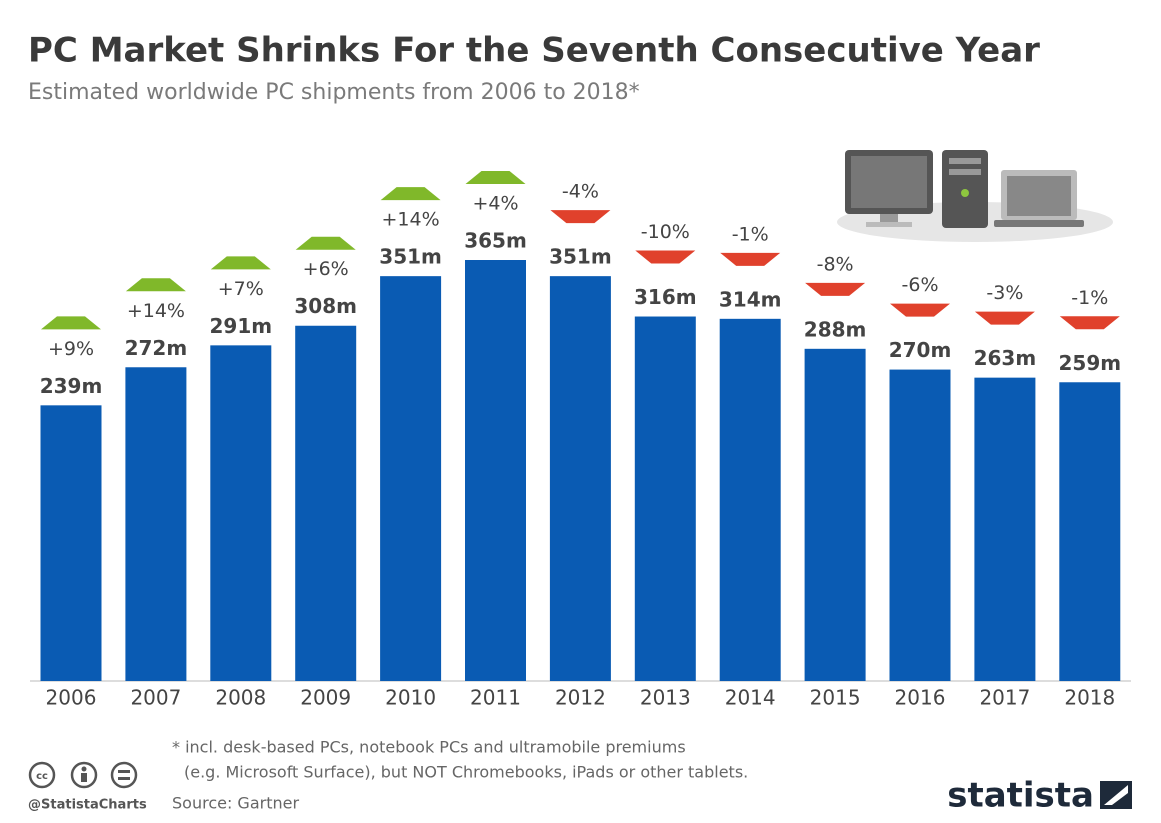 The height and width of the screenshot is (823, 1161). Describe the element at coordinates (42, 776) in the screenshot. I see `svg-text: cc` at that location.